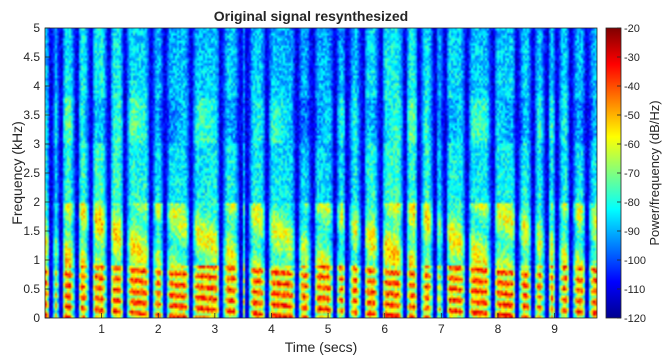 This screenshot has height=355, width=663. I want to click on y-tick-label: 3.5, so click(31, 115).